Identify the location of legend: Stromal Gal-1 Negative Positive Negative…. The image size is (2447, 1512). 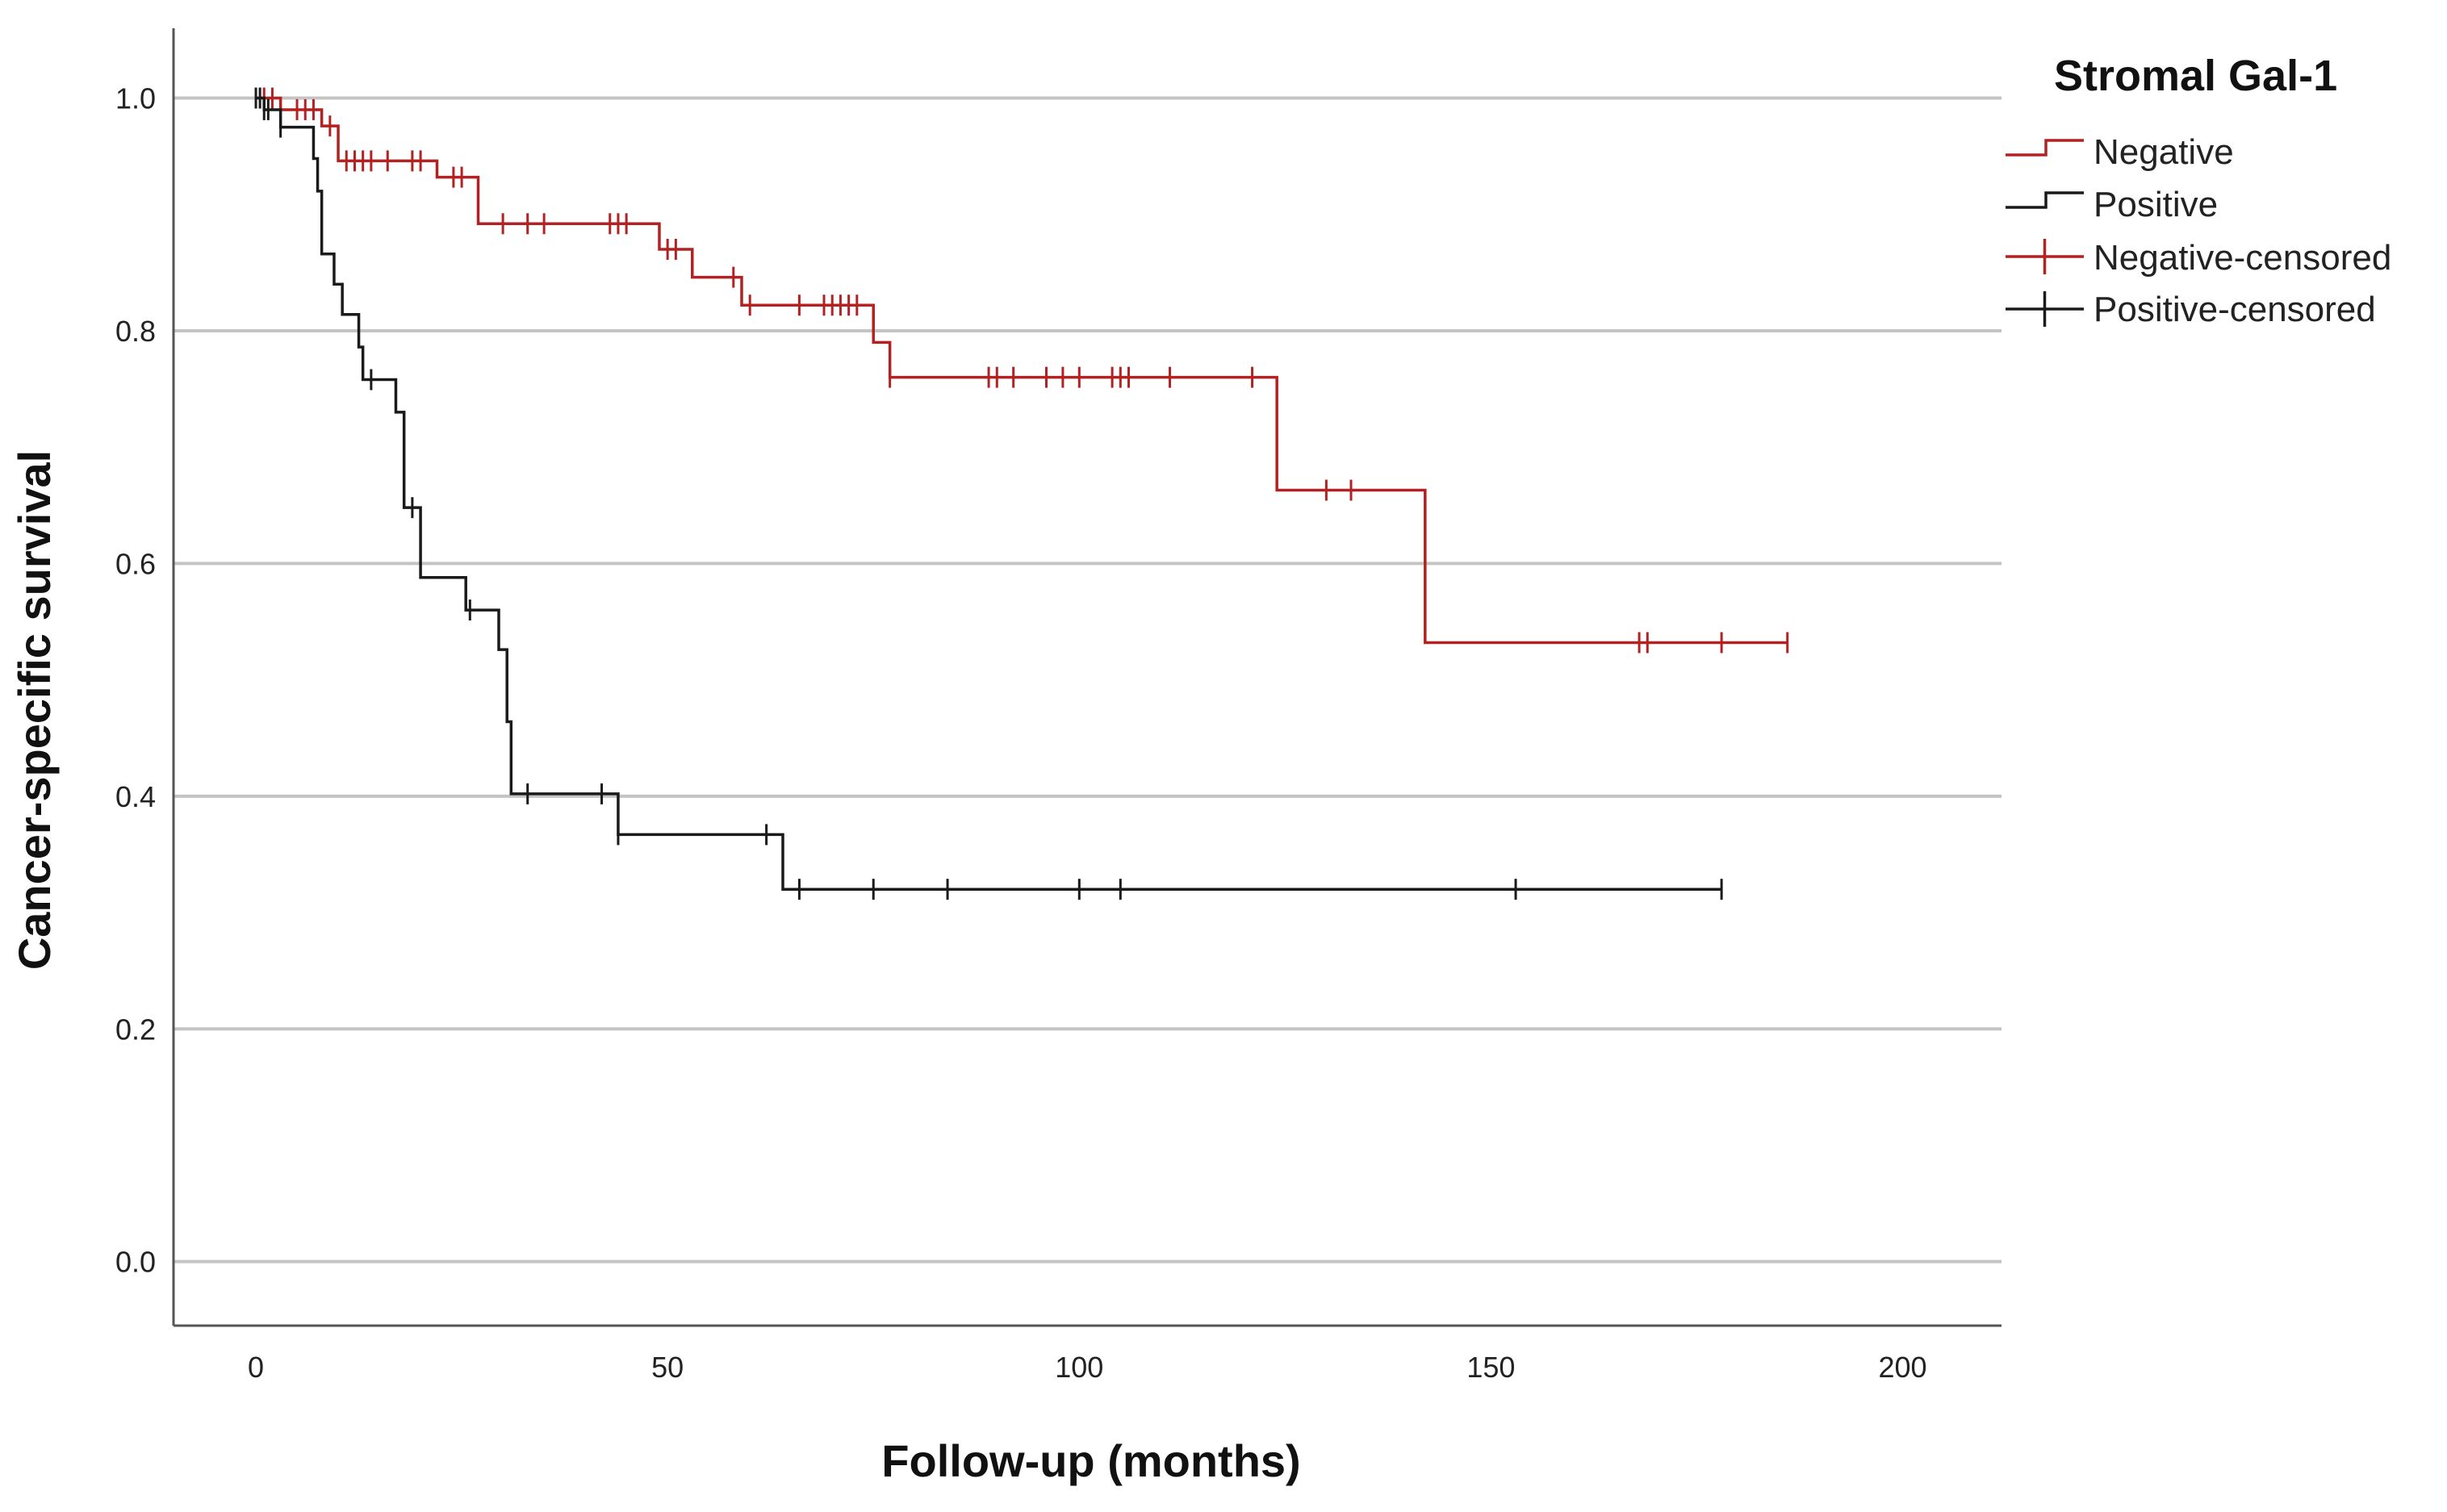
(2198, 190).